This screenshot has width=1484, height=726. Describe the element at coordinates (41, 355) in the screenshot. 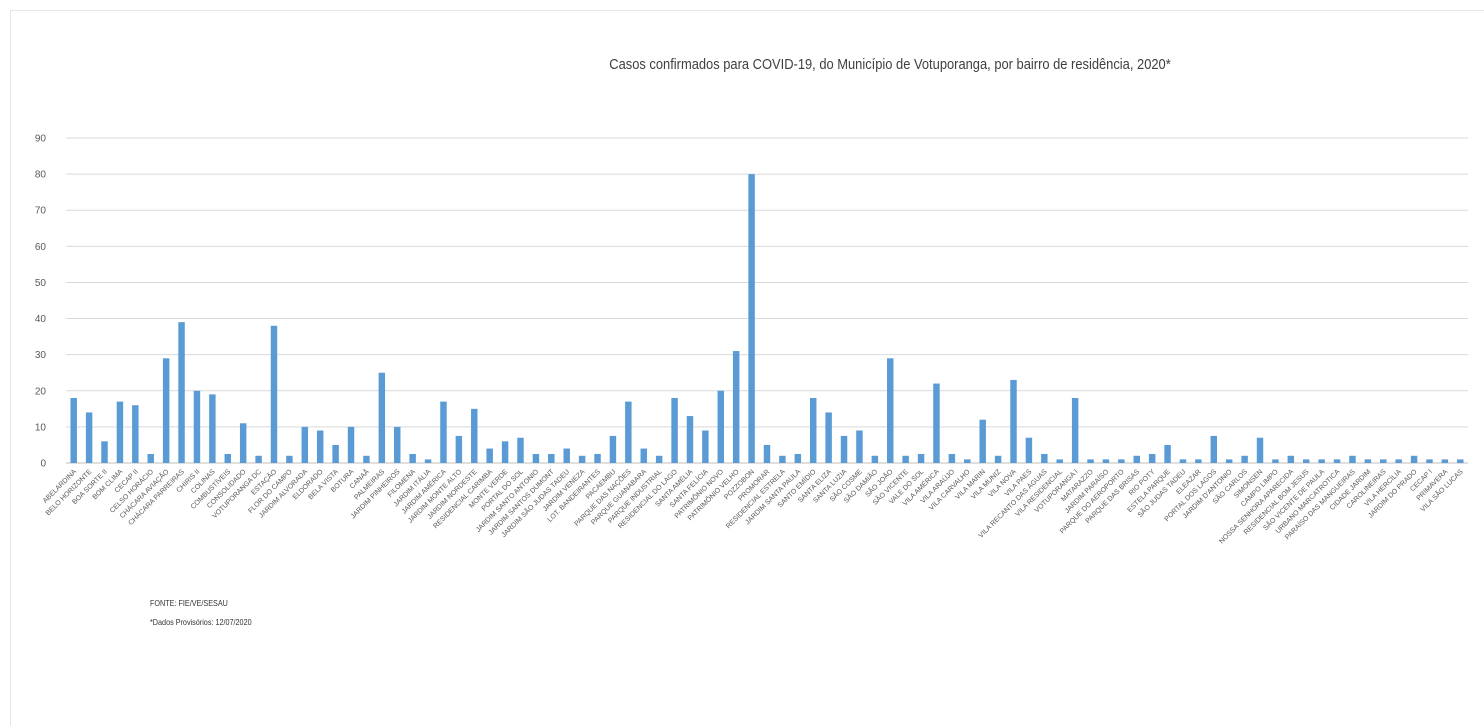

I see `y-tick-label: 30` at that location.